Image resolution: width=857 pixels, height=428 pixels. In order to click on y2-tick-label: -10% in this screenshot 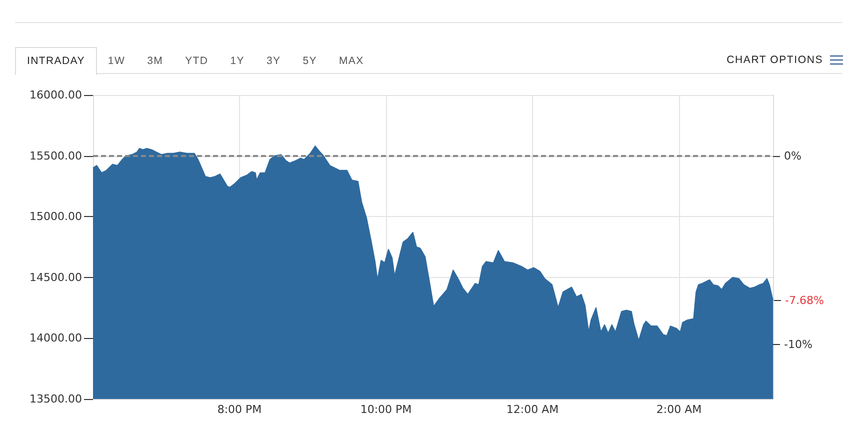, I will do `click(798, 344)`.